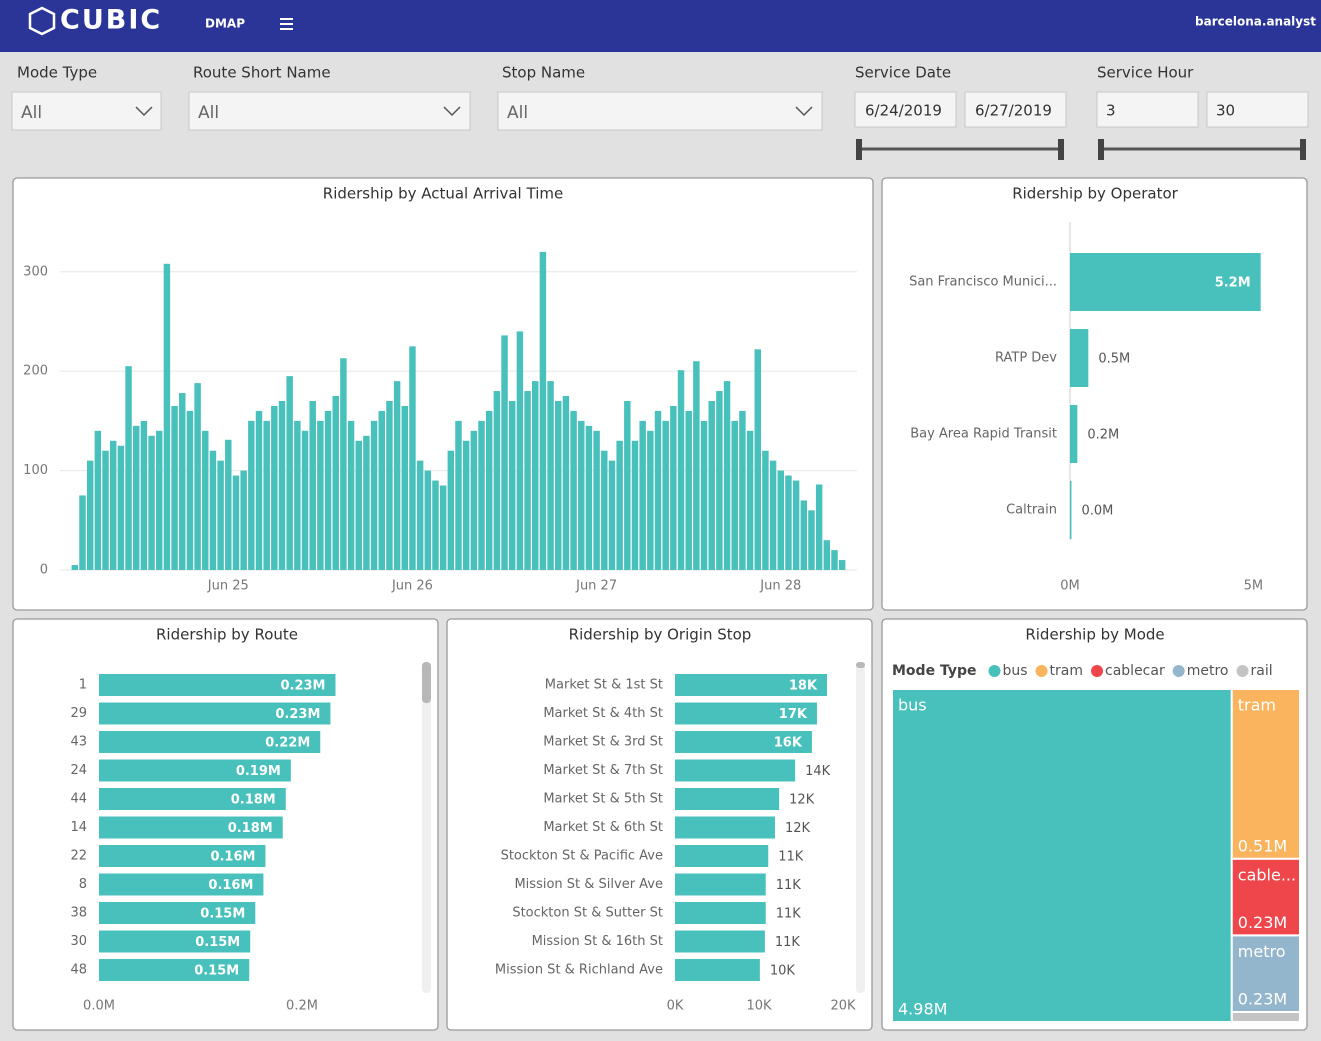  What do you see at coordinates (78, 856) in the screenshot?
I see `category-label: 22` at bounding box center [78, 856].